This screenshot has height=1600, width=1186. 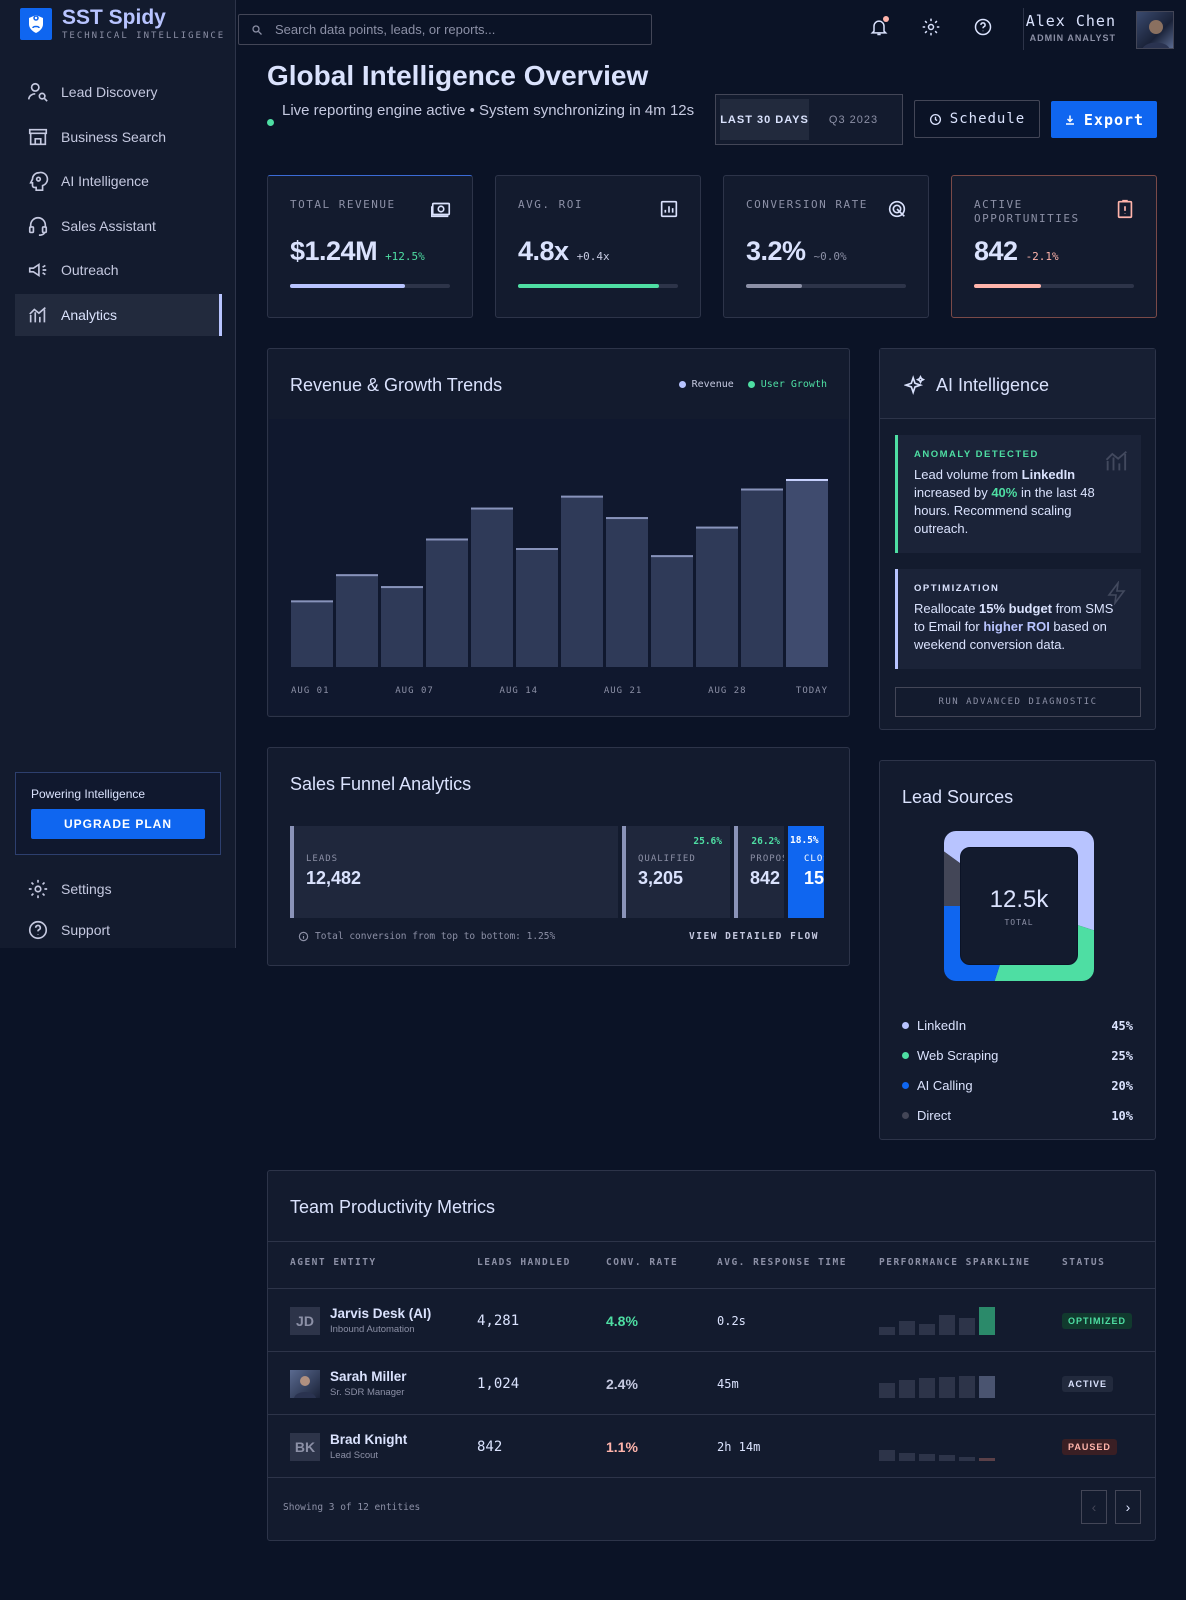 I want to click on avatar, so click(x=1155, y=30).